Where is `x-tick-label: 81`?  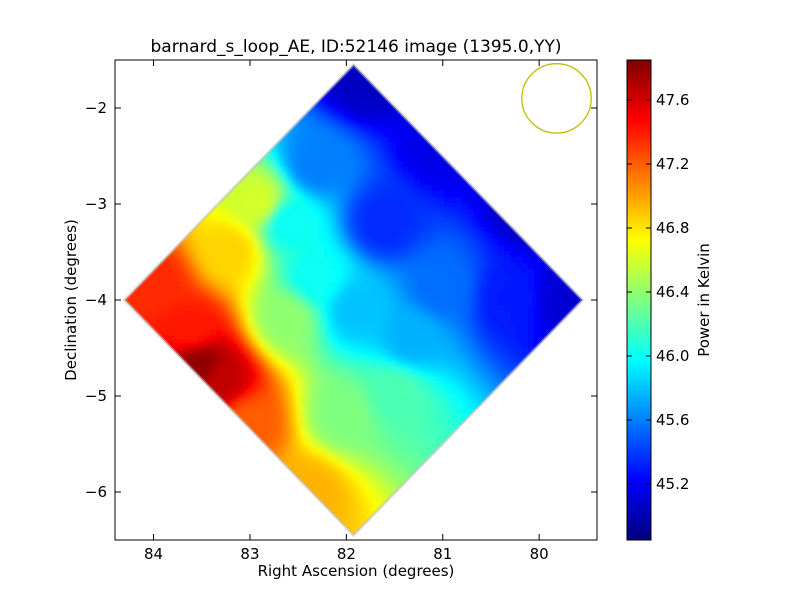
x-tick-label: 81 is located at coordinates (442, 554).